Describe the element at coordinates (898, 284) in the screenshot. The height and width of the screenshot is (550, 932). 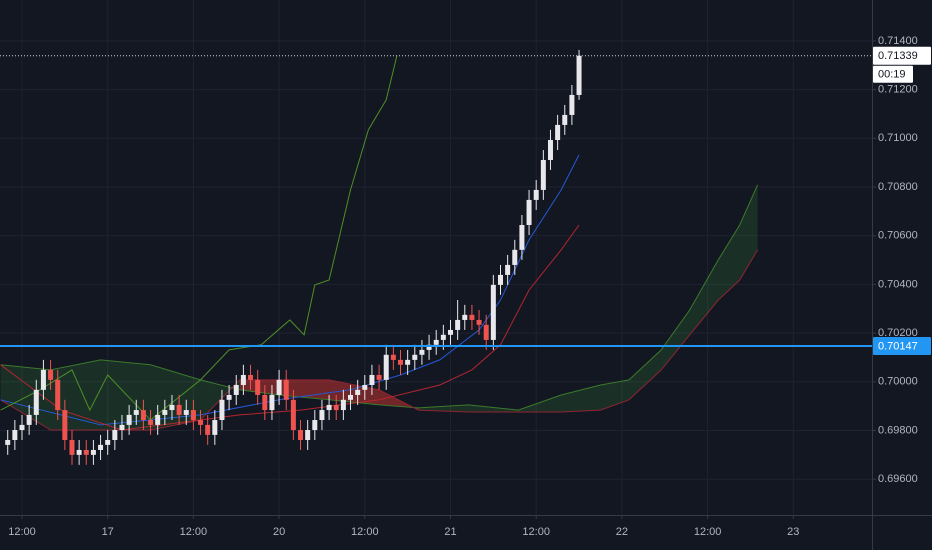
I see `y-tick-label: 0.70400` at that location.